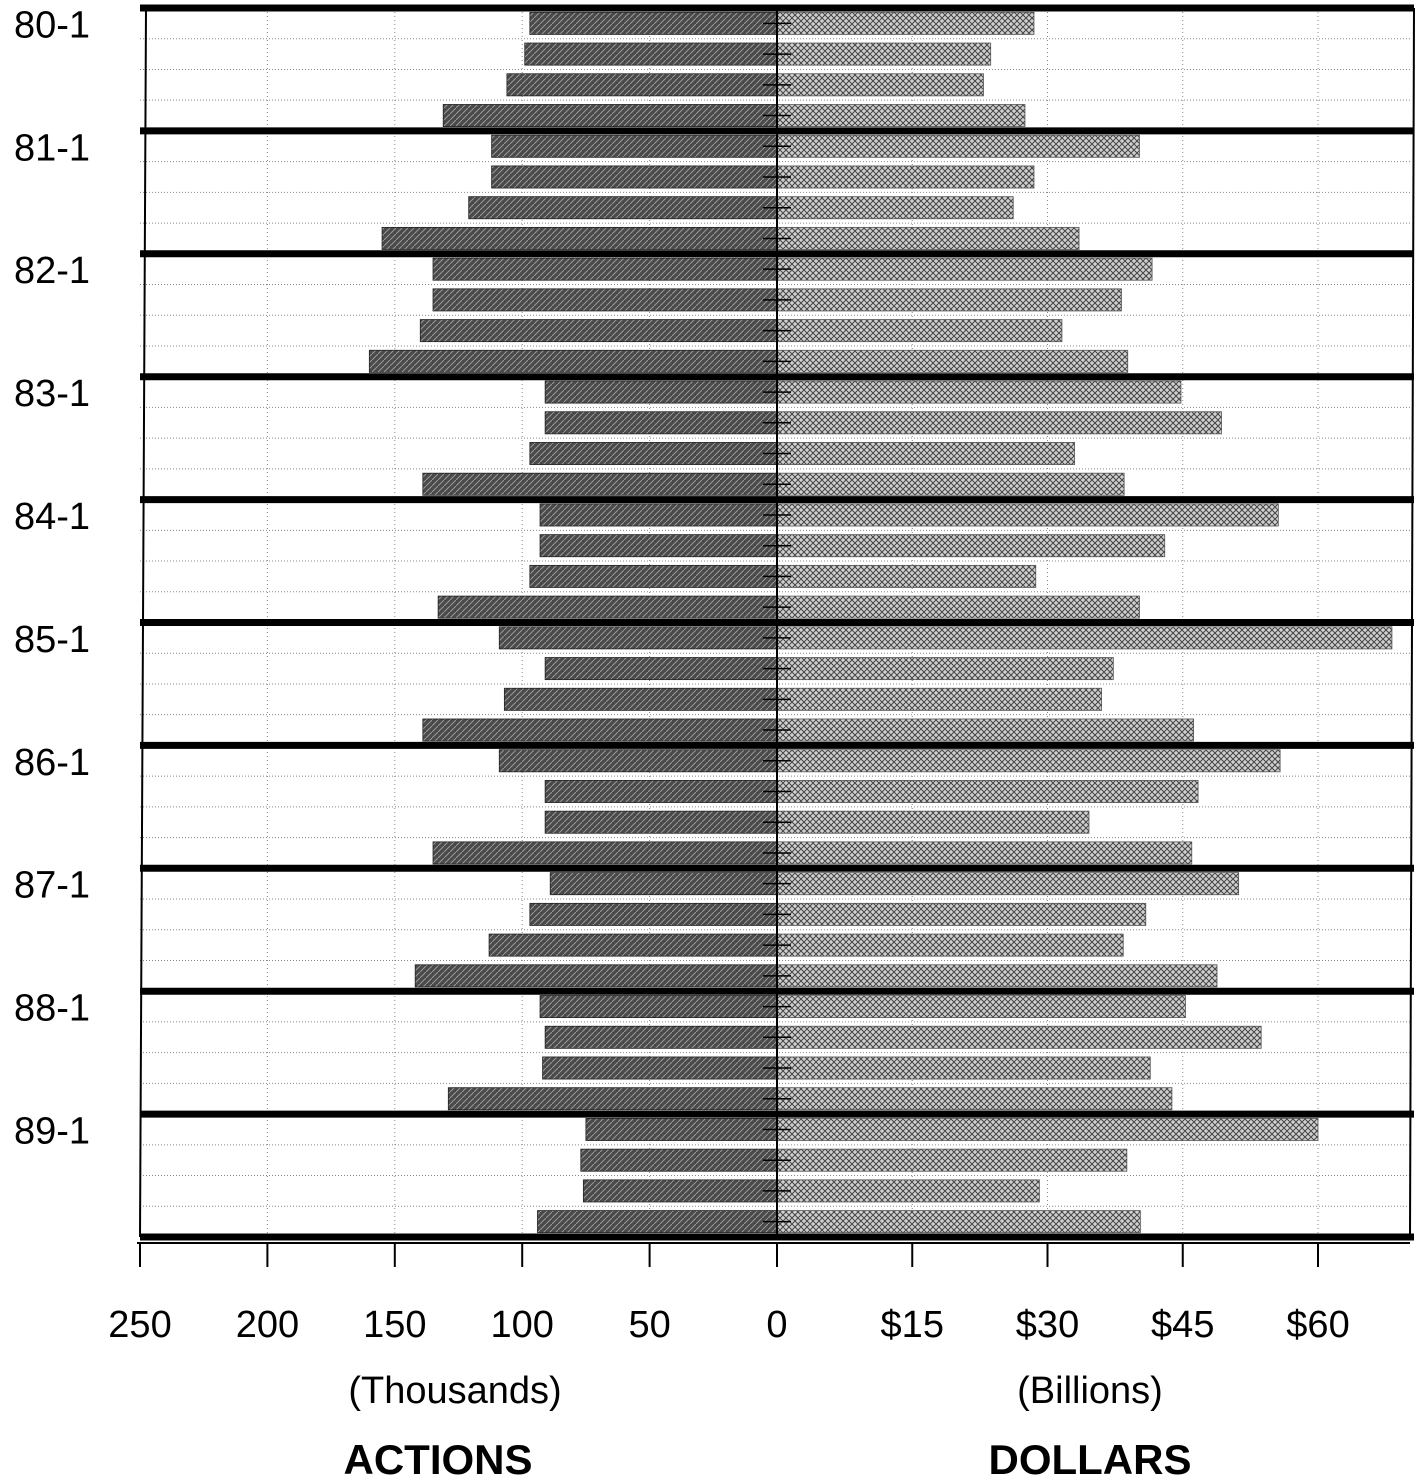  Describe the element at coordinates (1317, 1325) in the screenshot. I see `right-tick-label: $60` at that location.